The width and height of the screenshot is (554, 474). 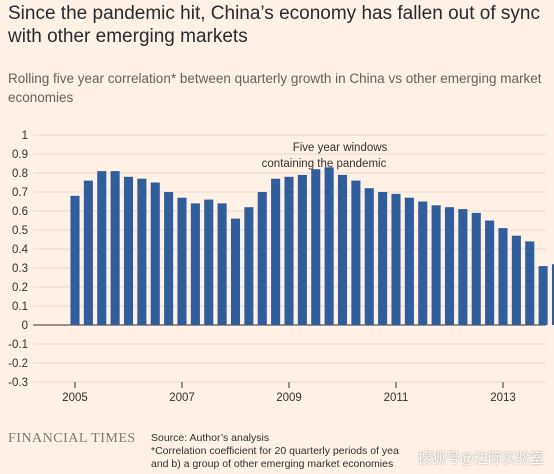 What do you see at coordinates (18, 364) in the screenshot?
I see `y-tick-label: -0.2` at bounding box center [18, 364].